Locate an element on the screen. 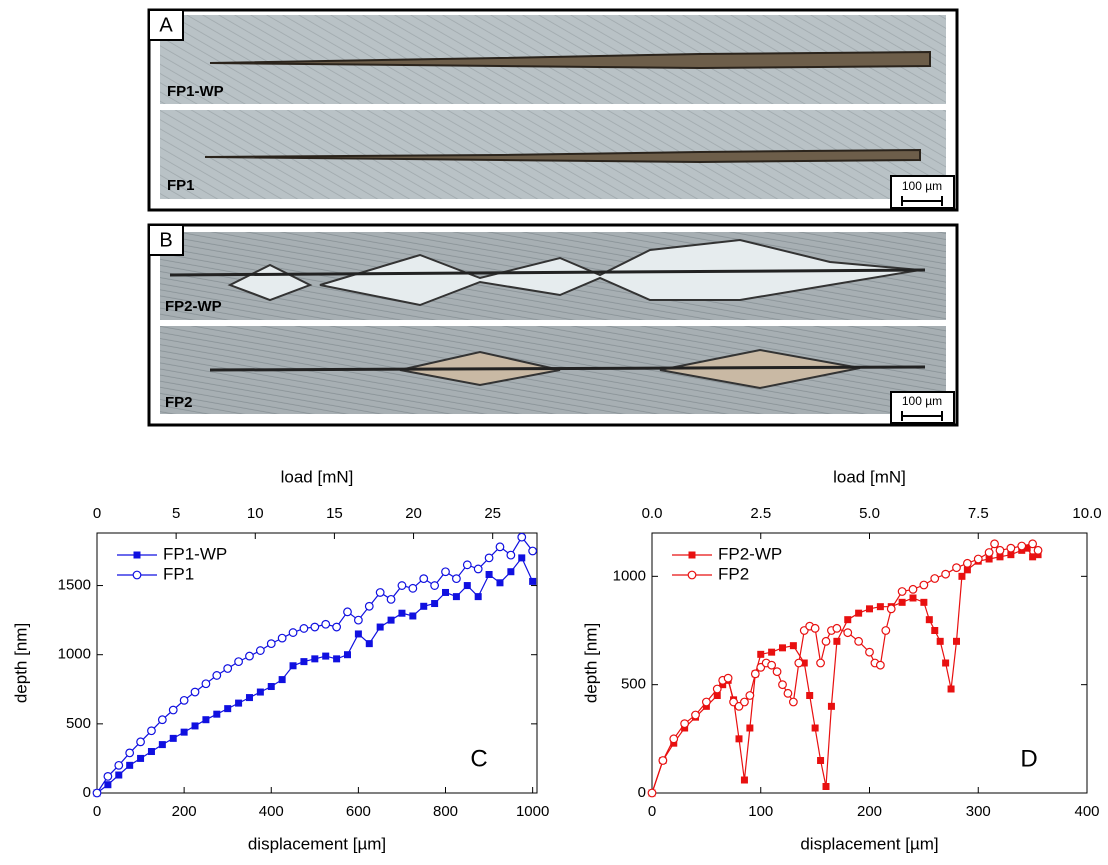 This screenshot has width=1108, height=865. plot-frame is located at coordinates (317, 663).